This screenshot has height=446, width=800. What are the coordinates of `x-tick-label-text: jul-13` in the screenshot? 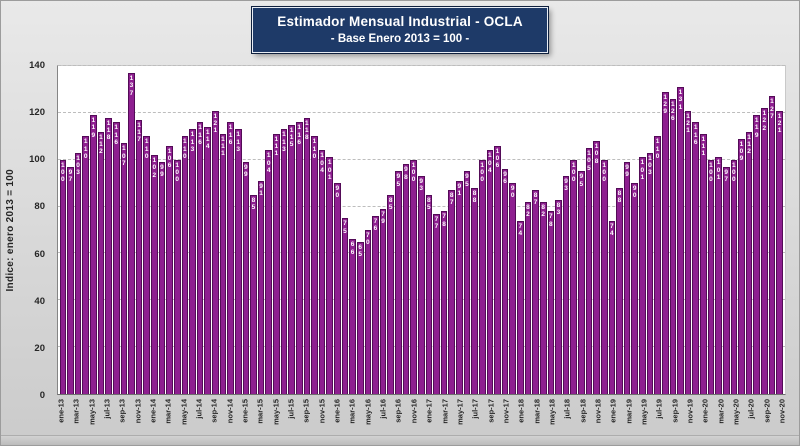 It's located at (107, 409).